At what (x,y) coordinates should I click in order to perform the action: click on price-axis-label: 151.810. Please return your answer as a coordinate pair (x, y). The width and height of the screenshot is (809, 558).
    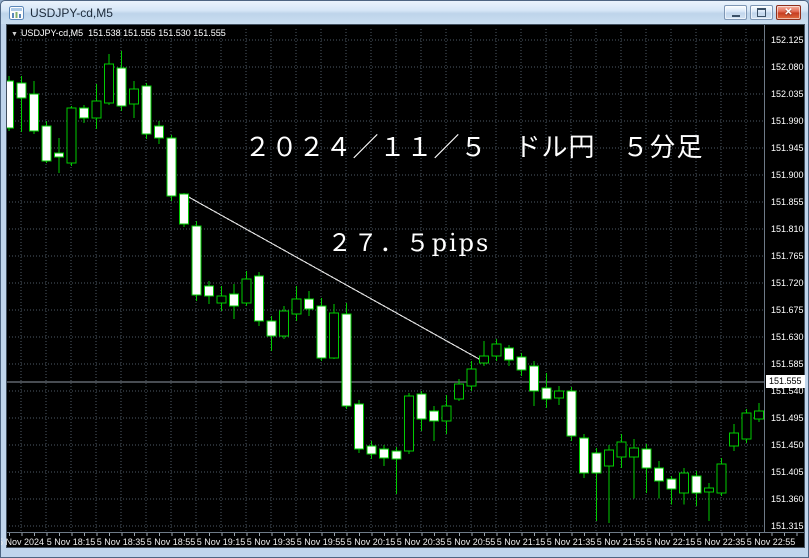
    Looking at the image, I should click on (787, 229).